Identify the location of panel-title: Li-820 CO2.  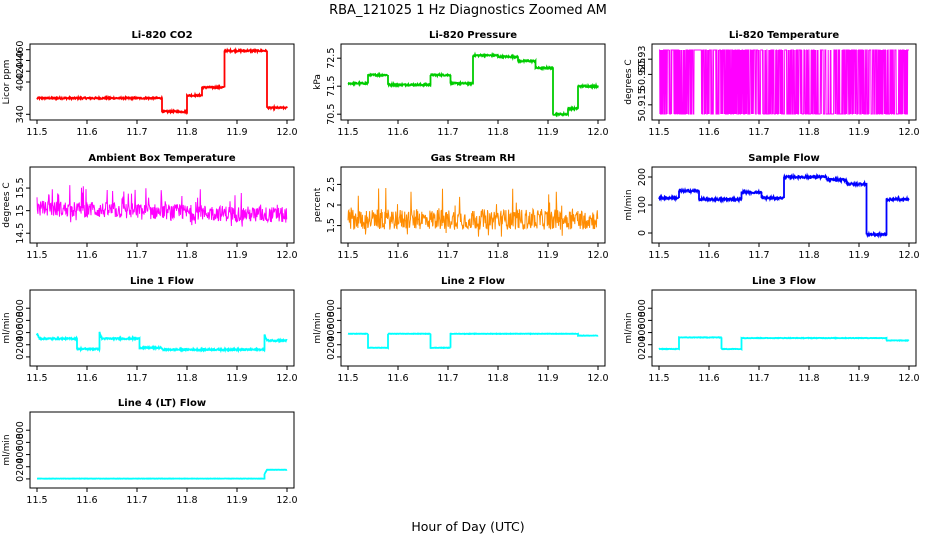
(161, 35).